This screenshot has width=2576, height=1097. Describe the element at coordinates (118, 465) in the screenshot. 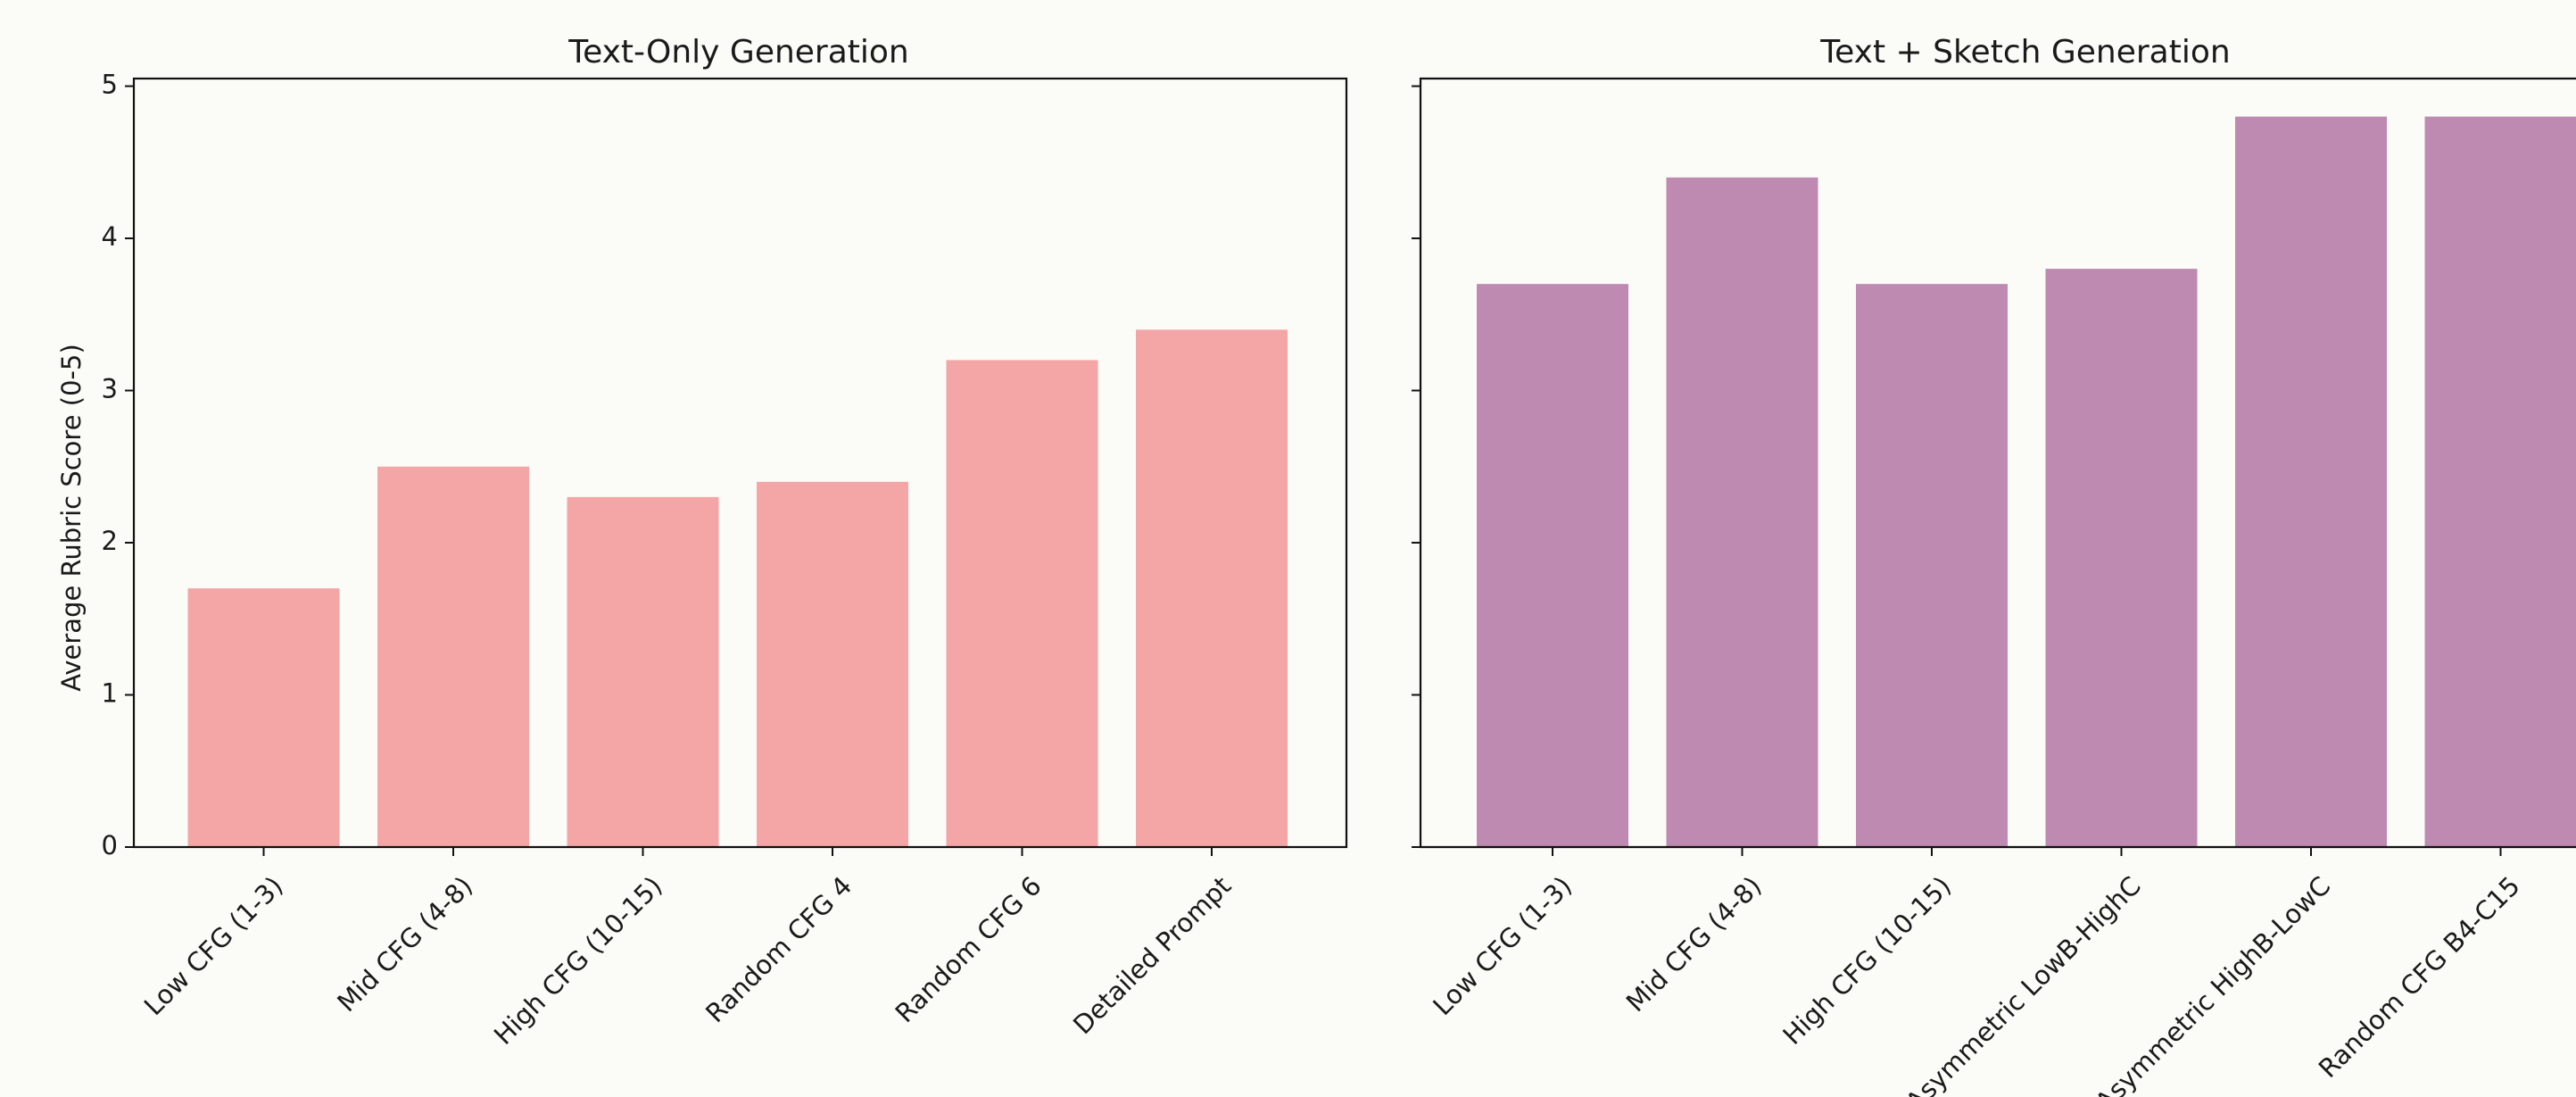

I see `y-axis: 0 1 2 3 4 5` at that location.